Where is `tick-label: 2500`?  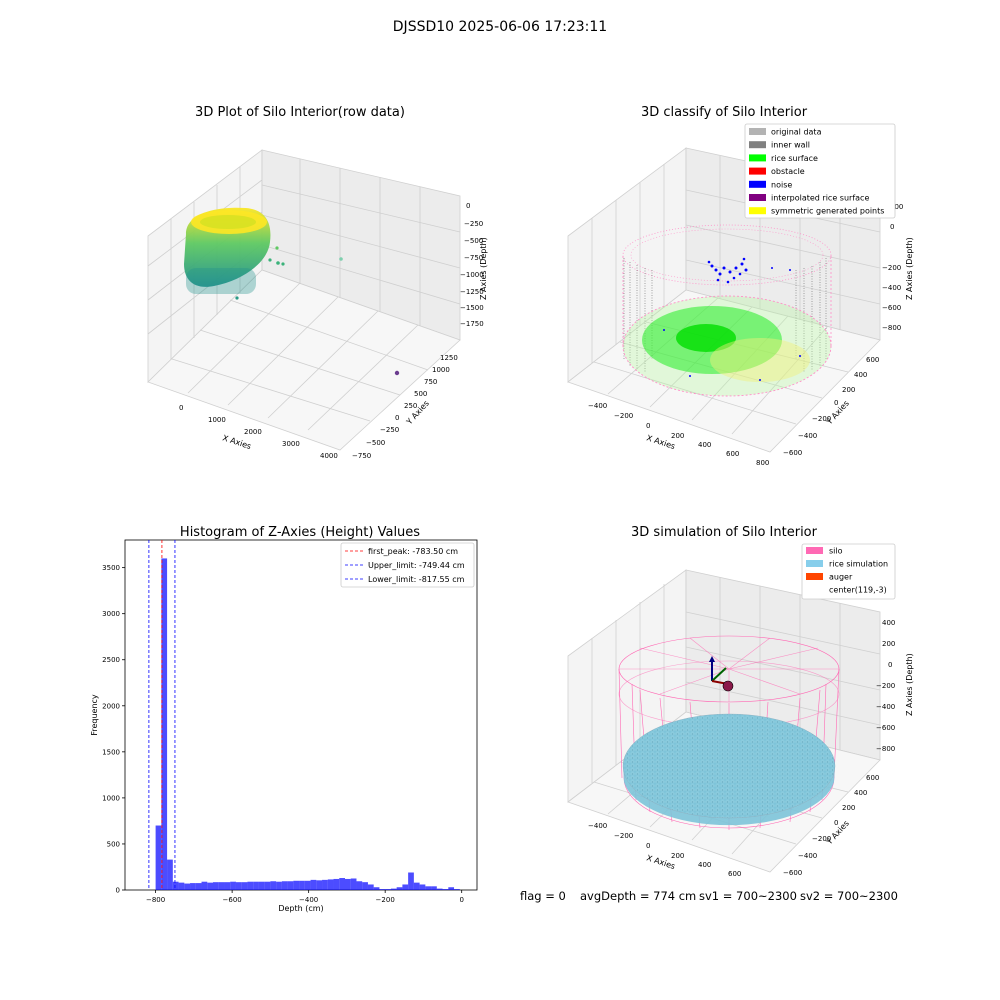 tick-label: 2500 is located at coordinates (111, 660).